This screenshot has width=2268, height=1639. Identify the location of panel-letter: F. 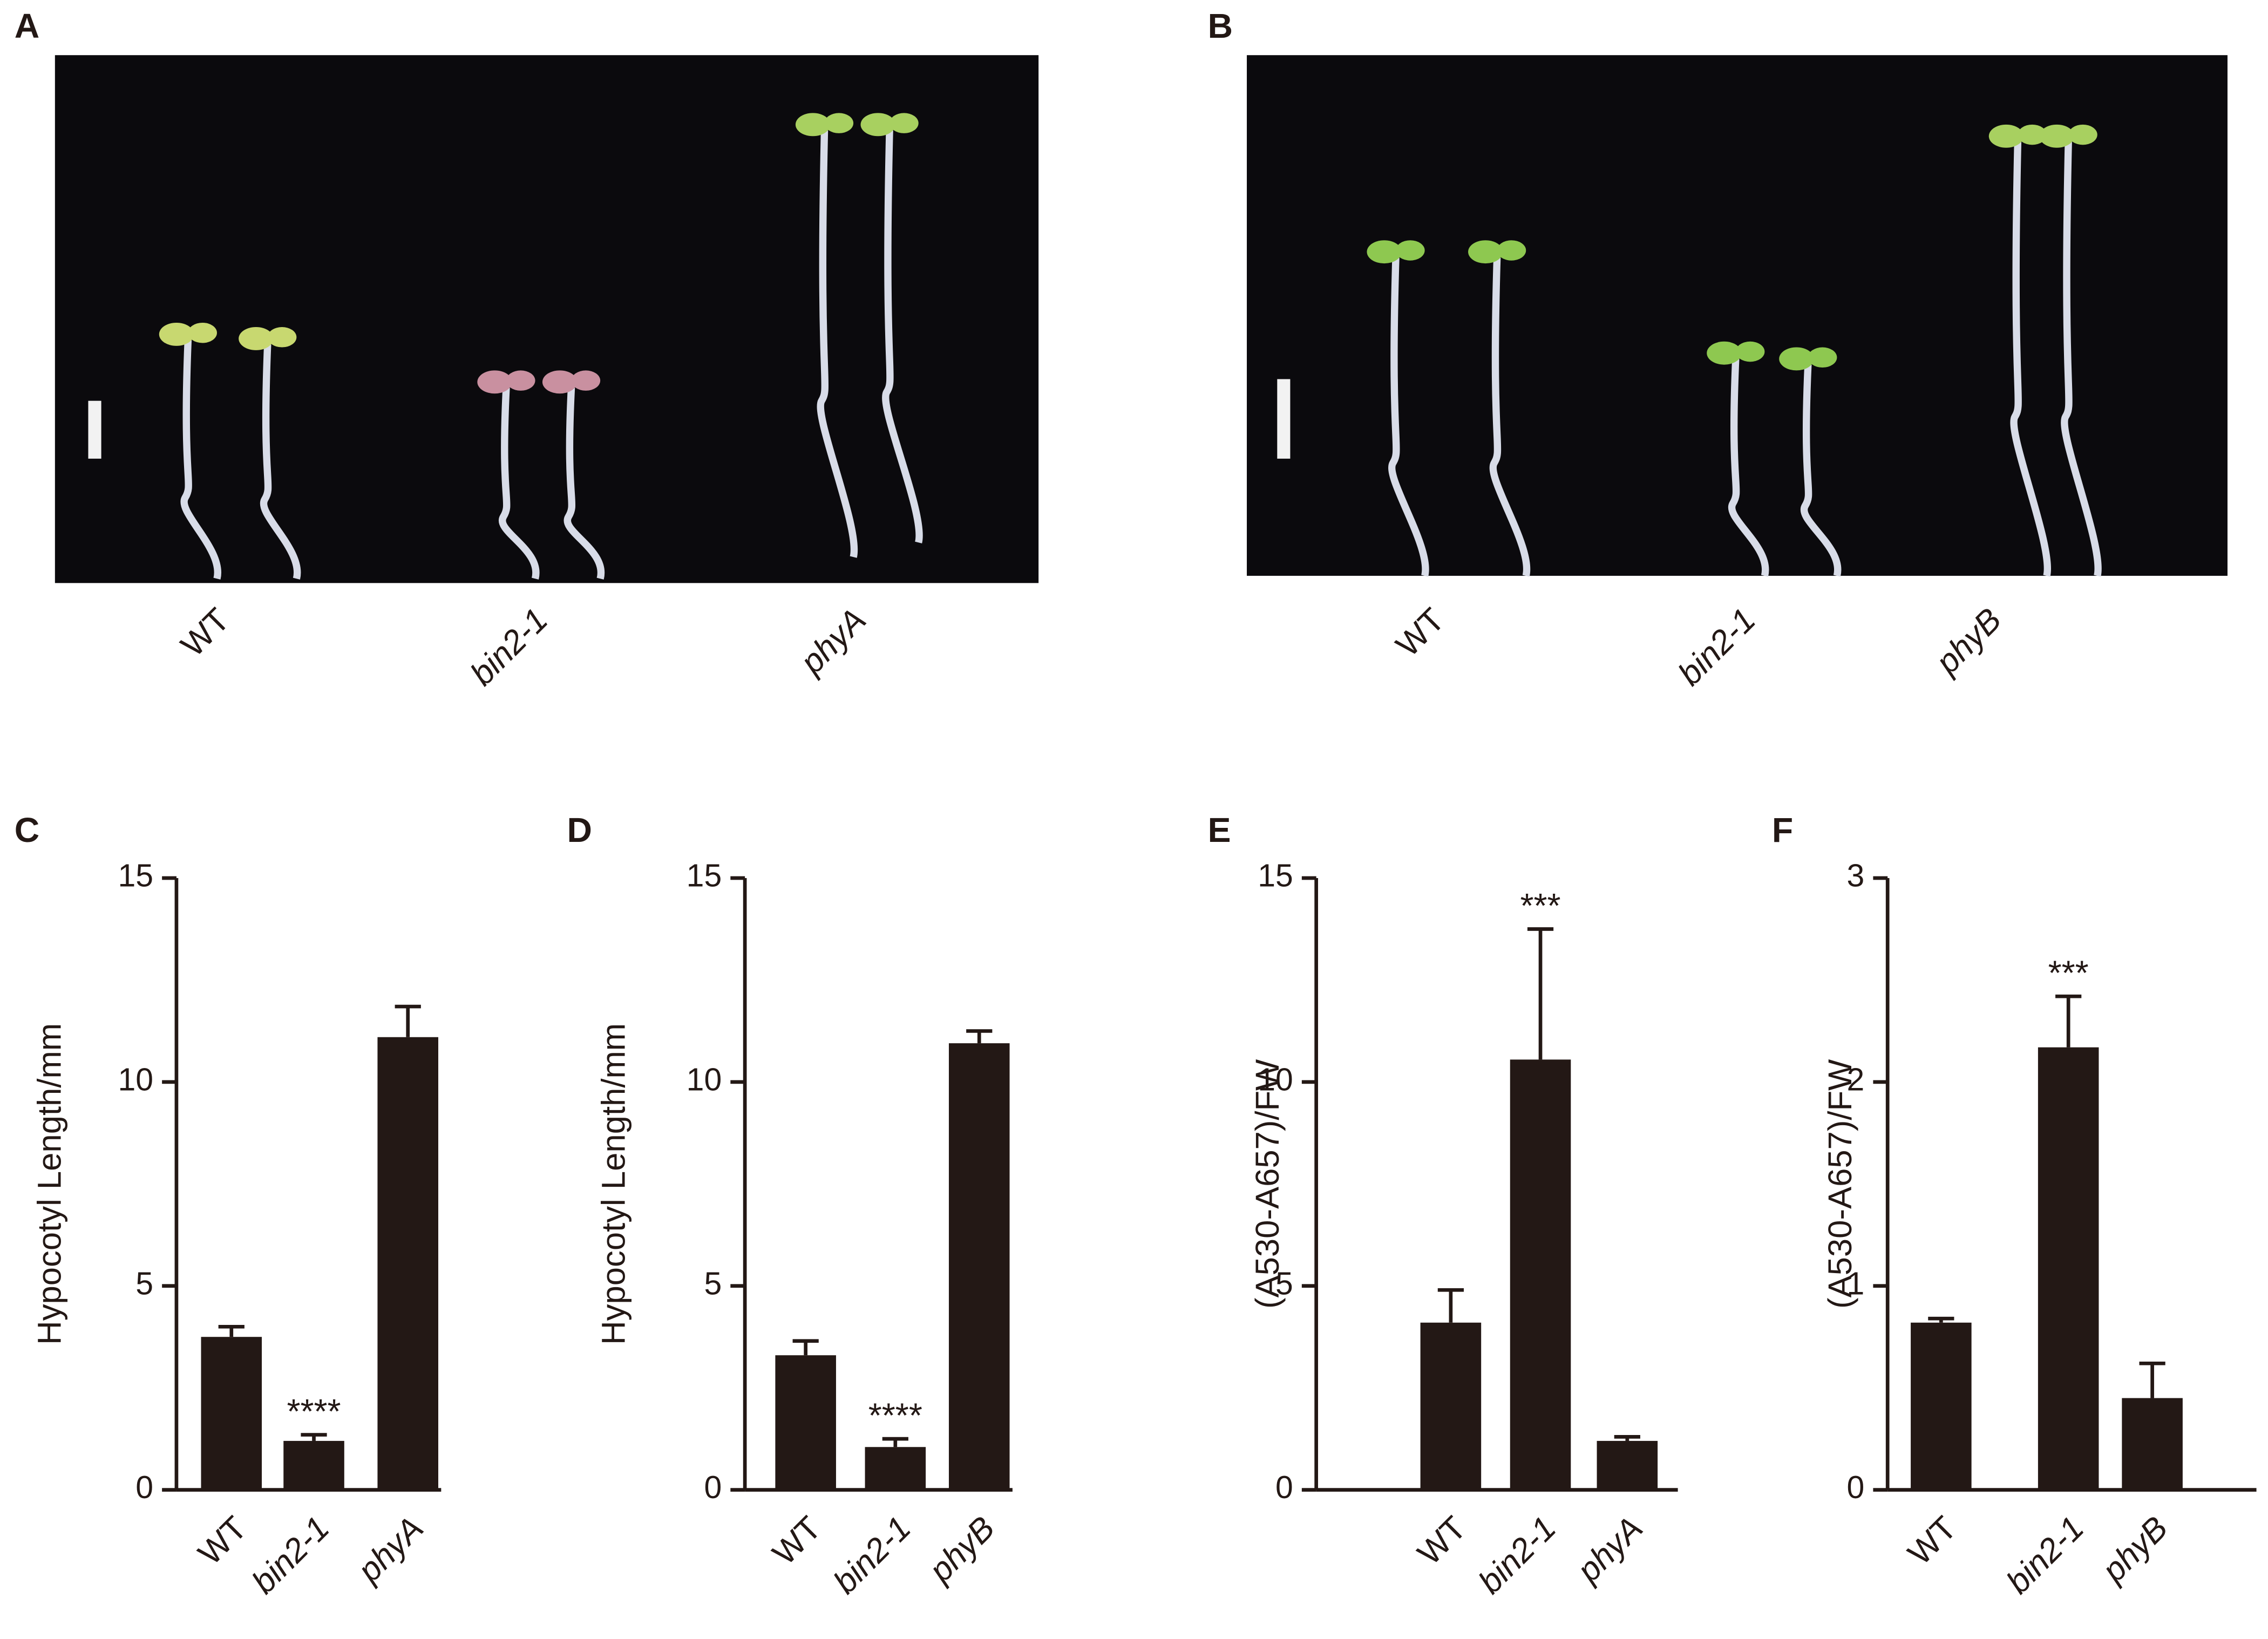
(1782, 830).